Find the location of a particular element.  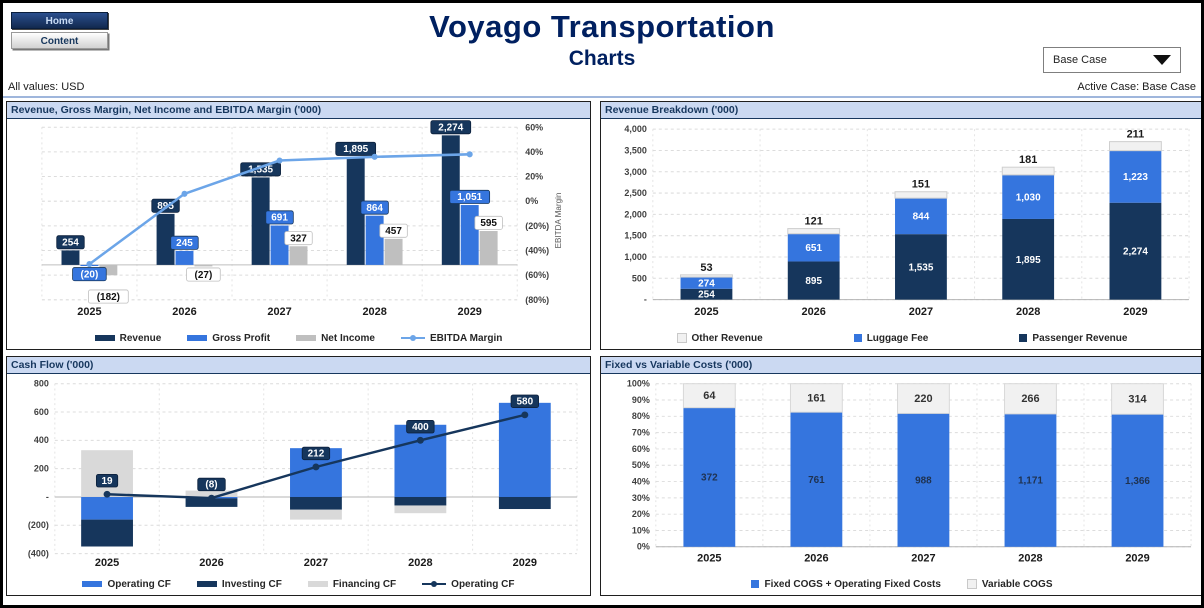

svg-text: 1,223 is located at coordinates (1135, 177).